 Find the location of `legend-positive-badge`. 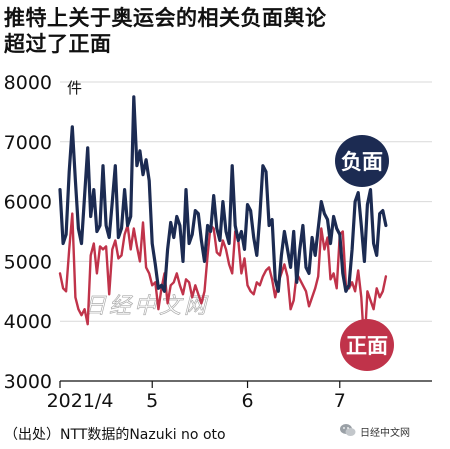

legend-positive-badge is located at coordinates (367, 345).